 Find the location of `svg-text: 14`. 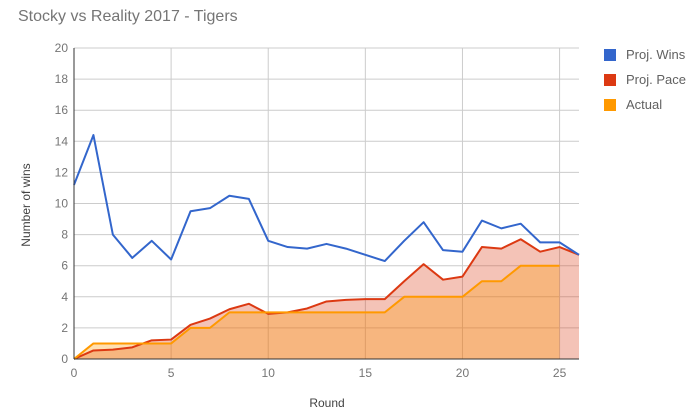

svg-text: 14 is located at coordinates (62, 141).